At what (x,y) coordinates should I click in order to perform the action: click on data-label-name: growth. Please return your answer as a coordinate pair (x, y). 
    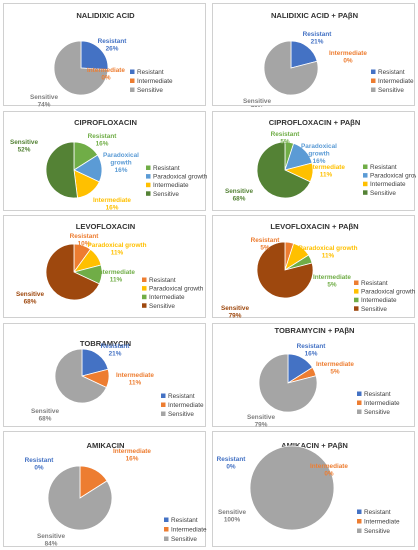
    Looking at the image, I should click on (120, 163).